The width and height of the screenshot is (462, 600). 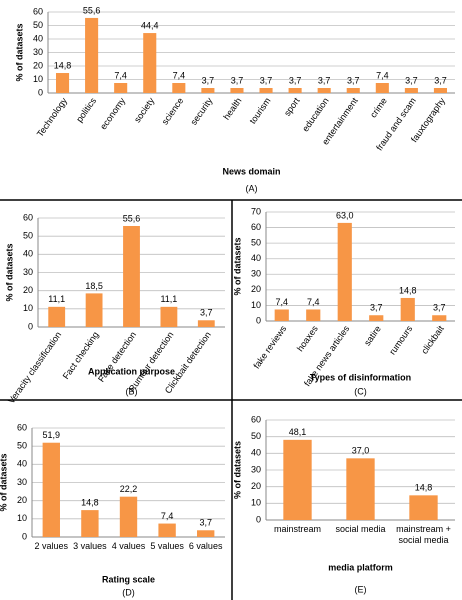 I want to click on x-tick-label: society, so click(x=144, y=109).